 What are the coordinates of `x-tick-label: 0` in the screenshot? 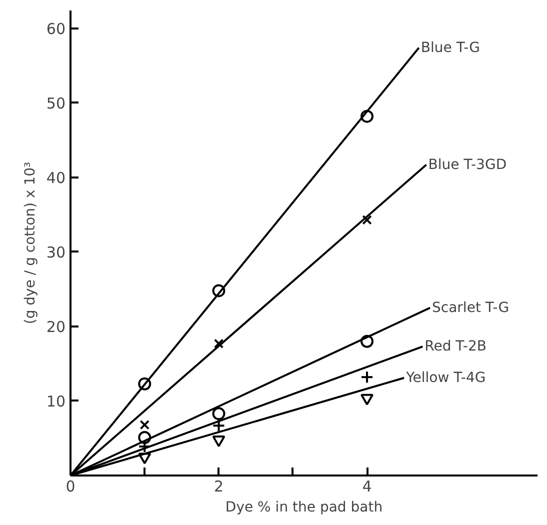 It's located at (71, 487).